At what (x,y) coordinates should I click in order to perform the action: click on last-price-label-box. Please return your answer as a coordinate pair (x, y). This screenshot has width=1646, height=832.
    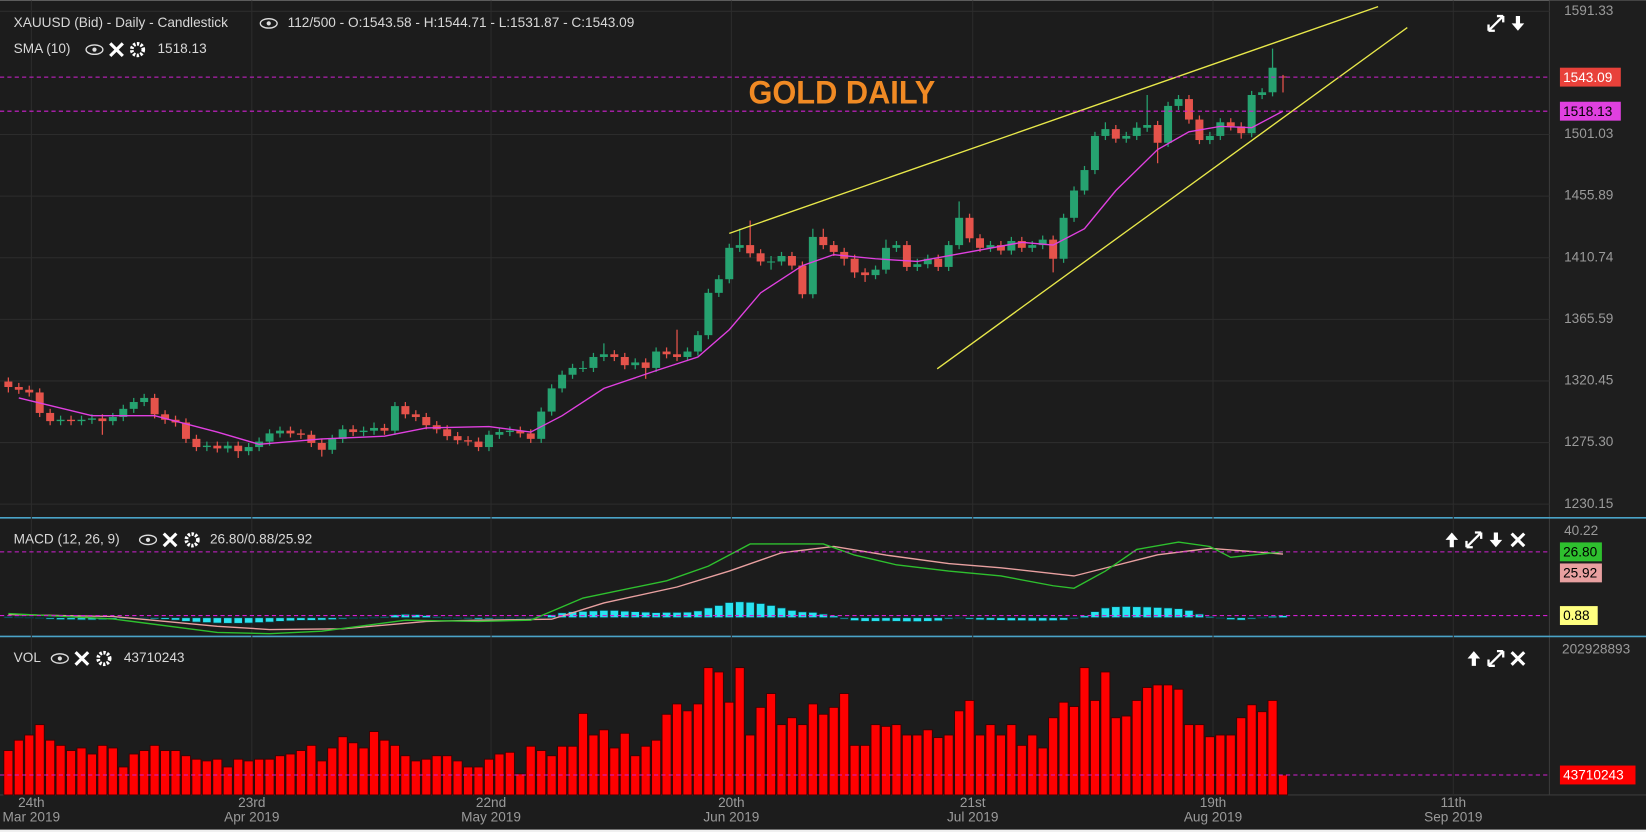
    Looking at the image, I should click on (1590, 77).